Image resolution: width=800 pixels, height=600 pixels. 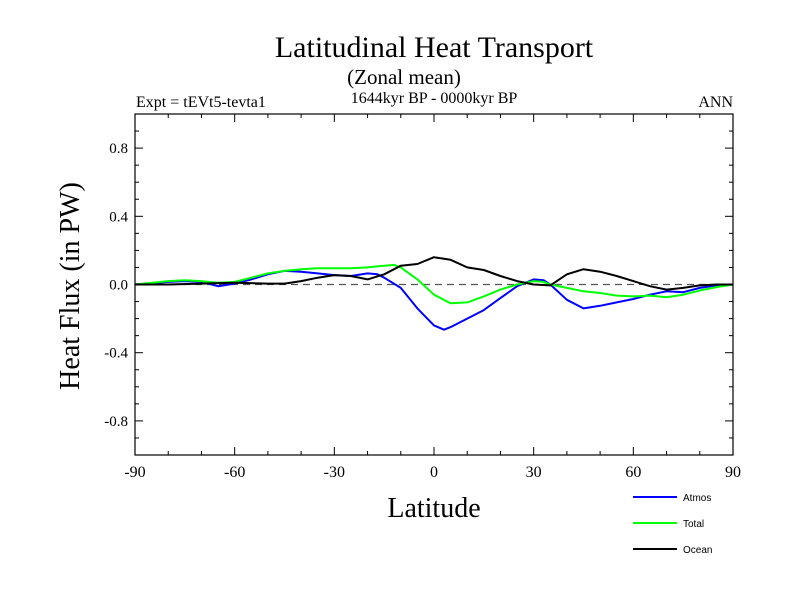 What do you see at coordinates (715, 102) in the screenshot?
I see `season-label: ANN` at bounding box center [715, 102].